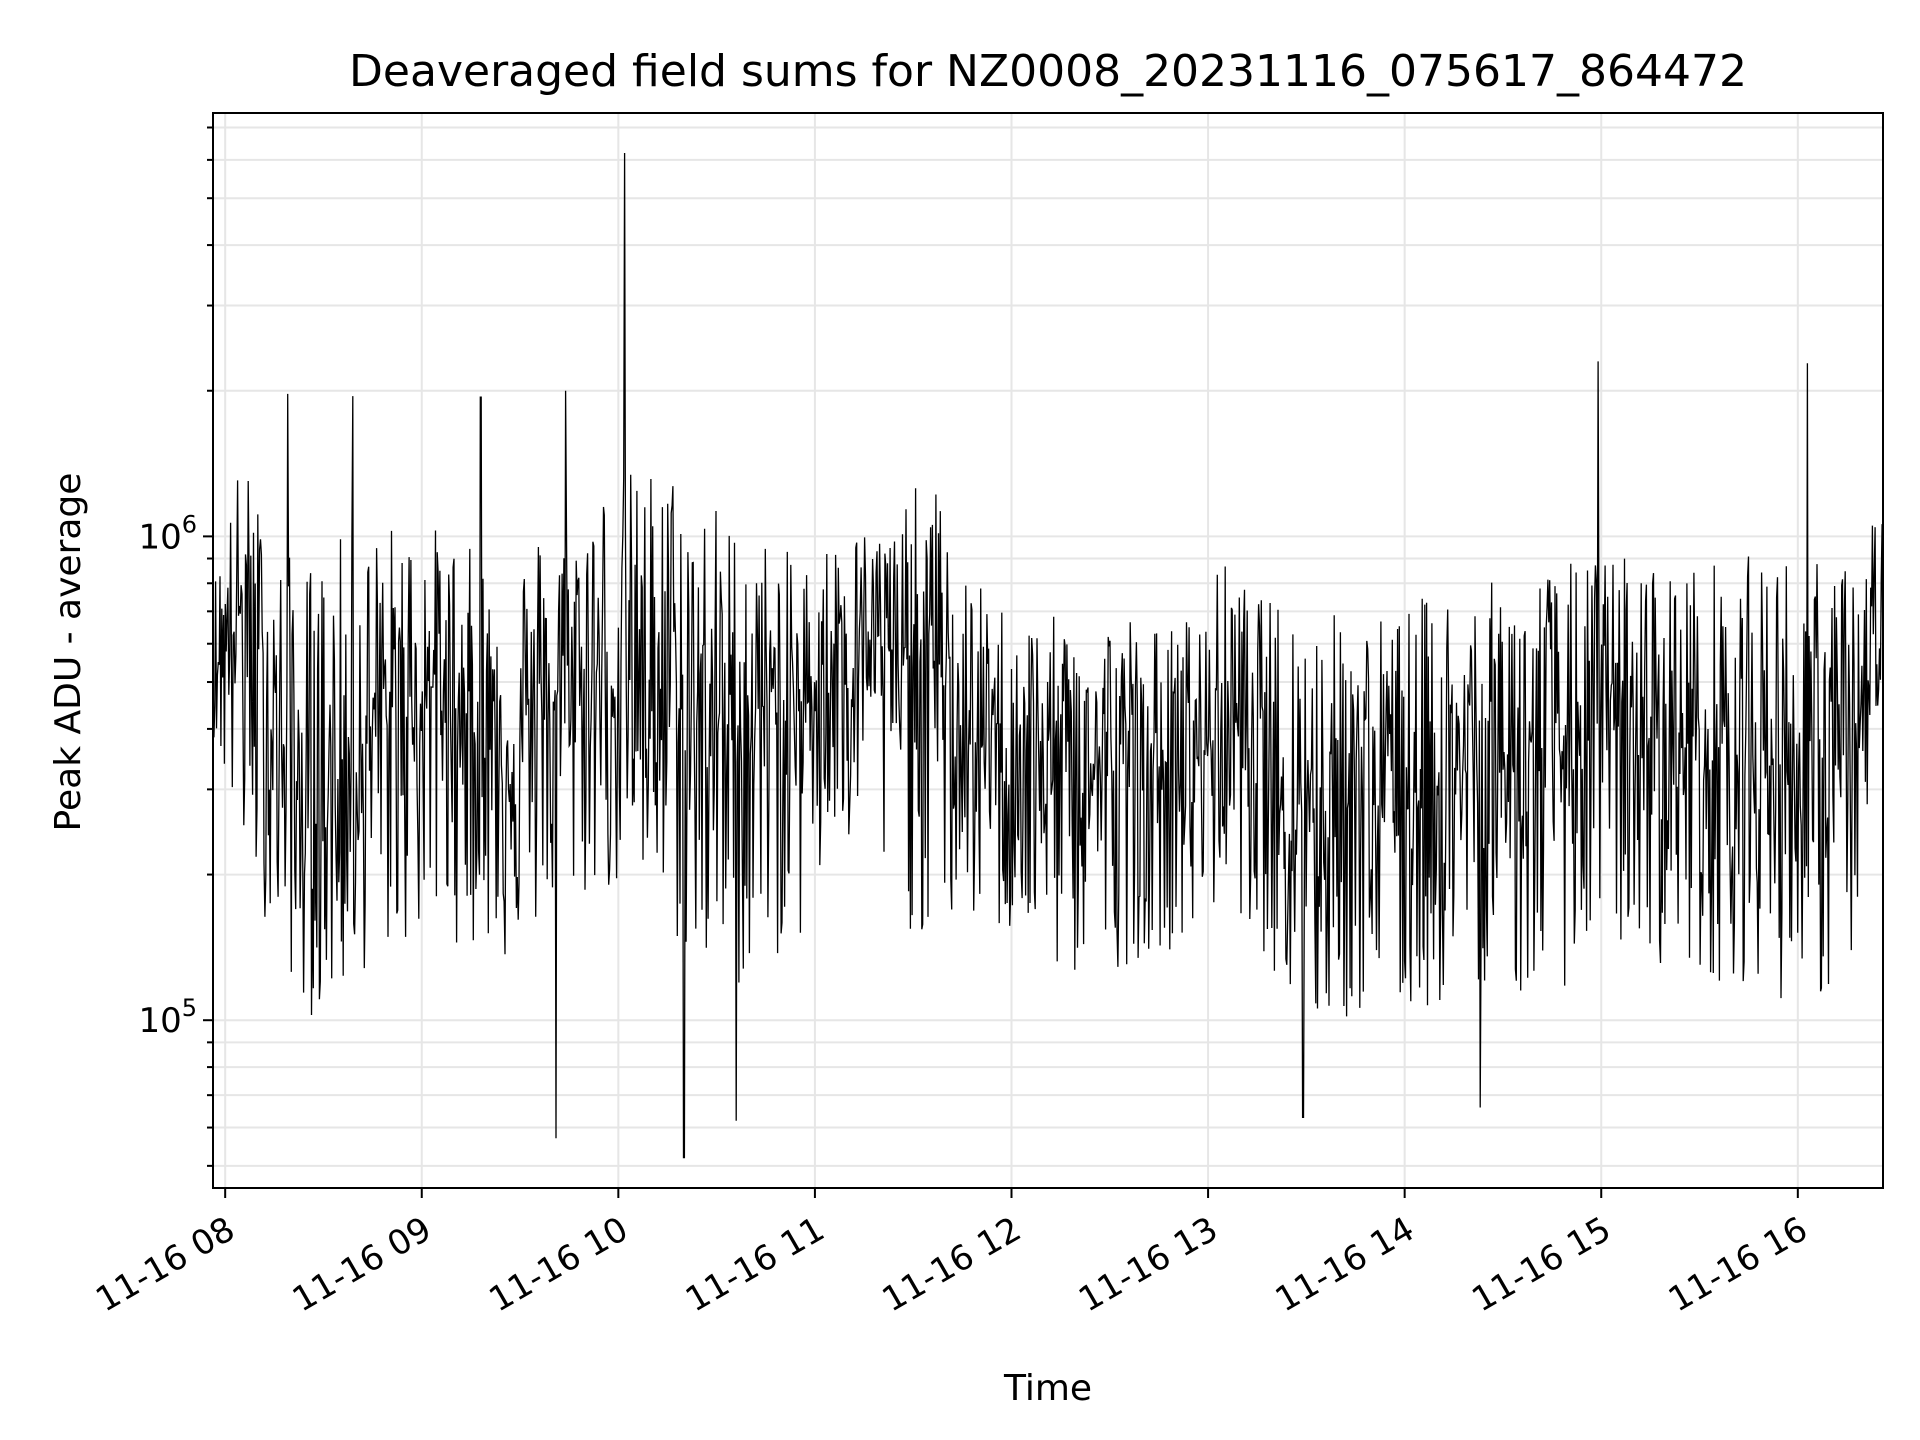 Image resolution: width=1920 pixels, height=1440 pixels. Describe the element at coordinates (68, 652) in the screenshot. I see `y-axis-label: Peak ADU - average` at that location.